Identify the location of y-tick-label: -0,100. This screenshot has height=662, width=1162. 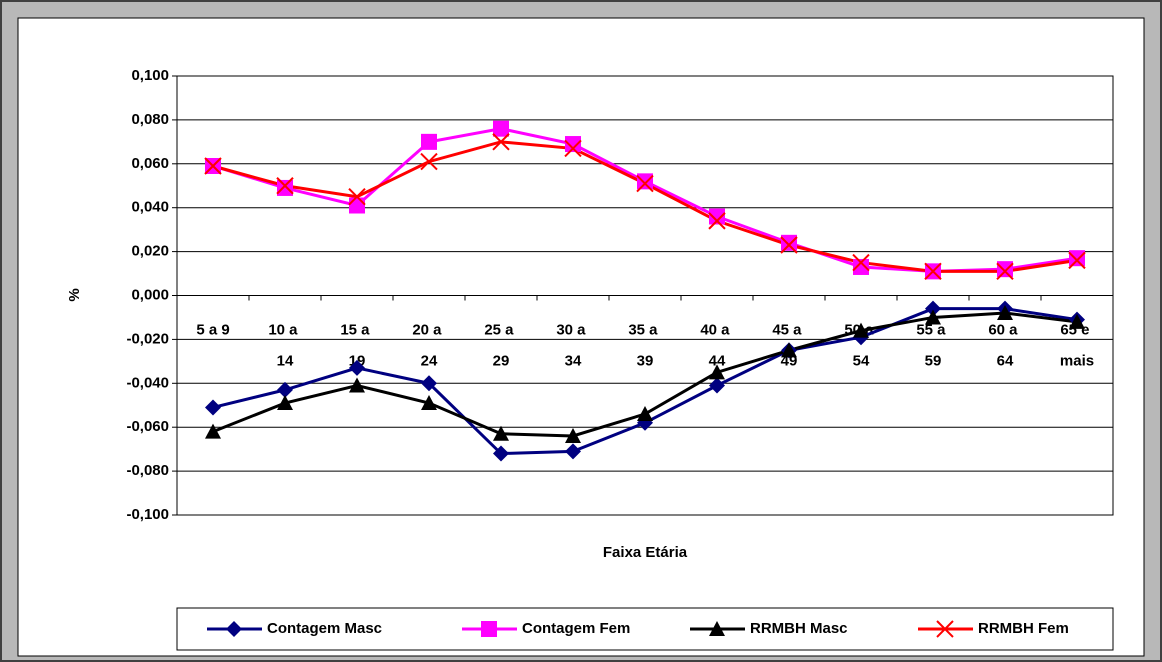
(147, 514).